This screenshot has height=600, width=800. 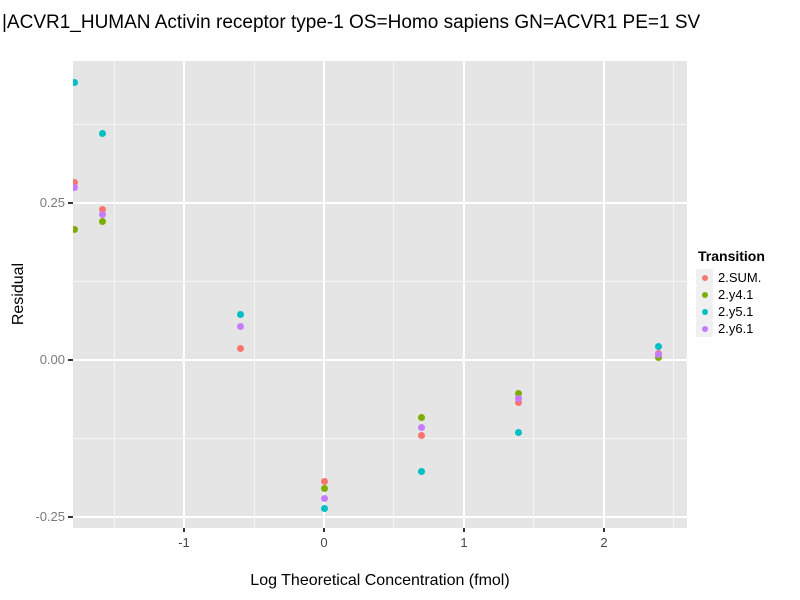 I want to click on x-tick-label: 2, so click(x=604, y=542).